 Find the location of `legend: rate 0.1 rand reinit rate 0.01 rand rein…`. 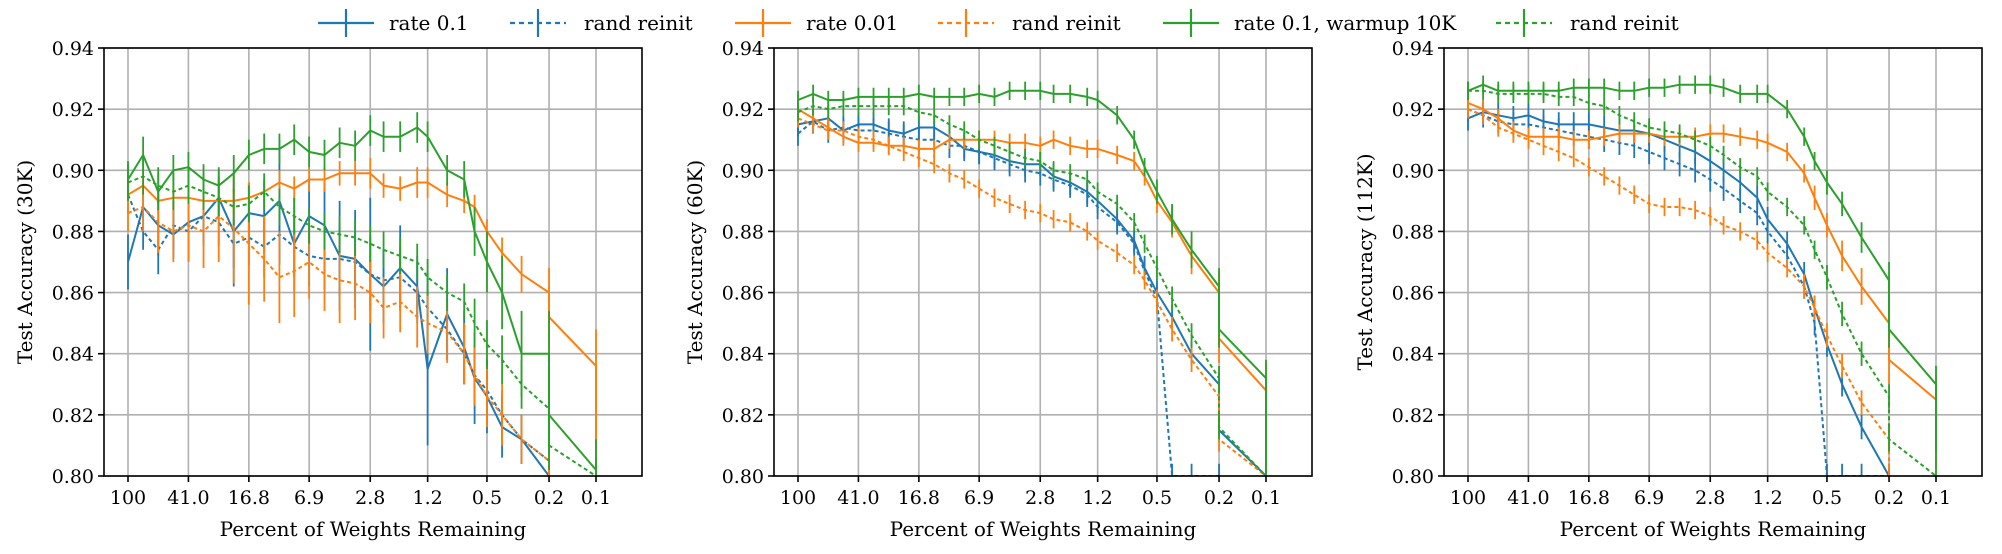

legend: rate 0.1 rand reinit rate 0.01 rand rein… is located at coordinates (1001, 23).